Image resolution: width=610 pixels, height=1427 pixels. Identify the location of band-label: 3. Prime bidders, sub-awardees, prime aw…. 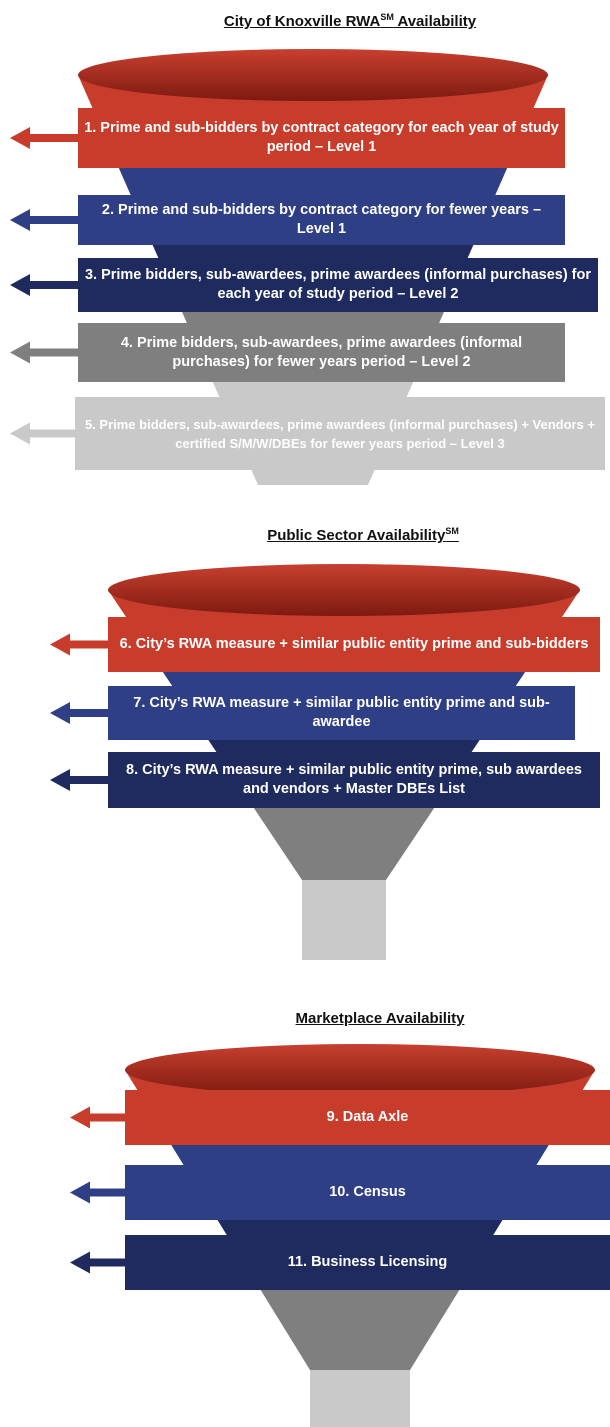
(338, 285).